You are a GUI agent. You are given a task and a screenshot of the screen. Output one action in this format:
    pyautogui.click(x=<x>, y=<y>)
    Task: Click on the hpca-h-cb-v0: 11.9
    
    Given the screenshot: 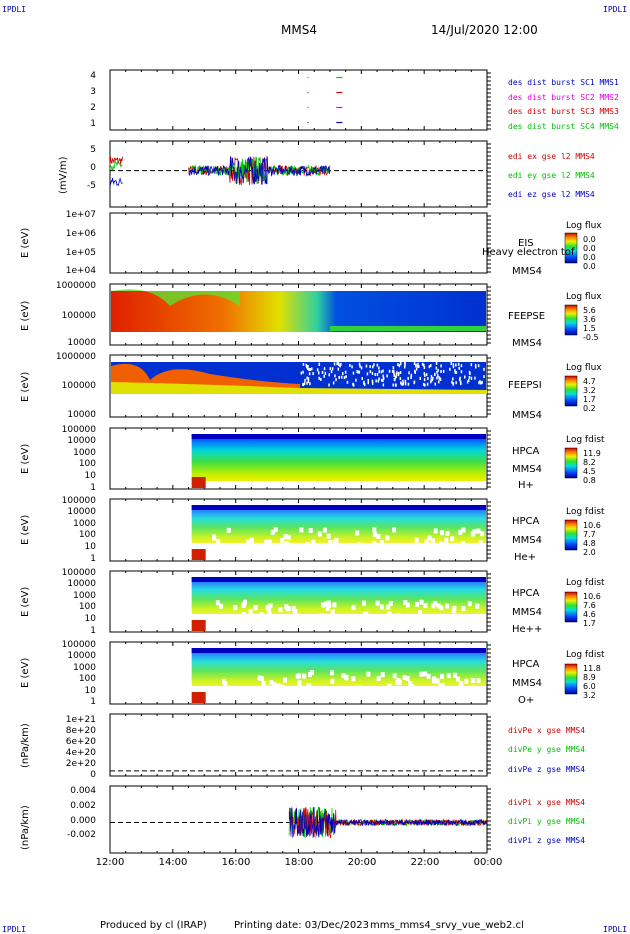 What is the action you would take?
    pyautogui.click(x=592, y=453)
    